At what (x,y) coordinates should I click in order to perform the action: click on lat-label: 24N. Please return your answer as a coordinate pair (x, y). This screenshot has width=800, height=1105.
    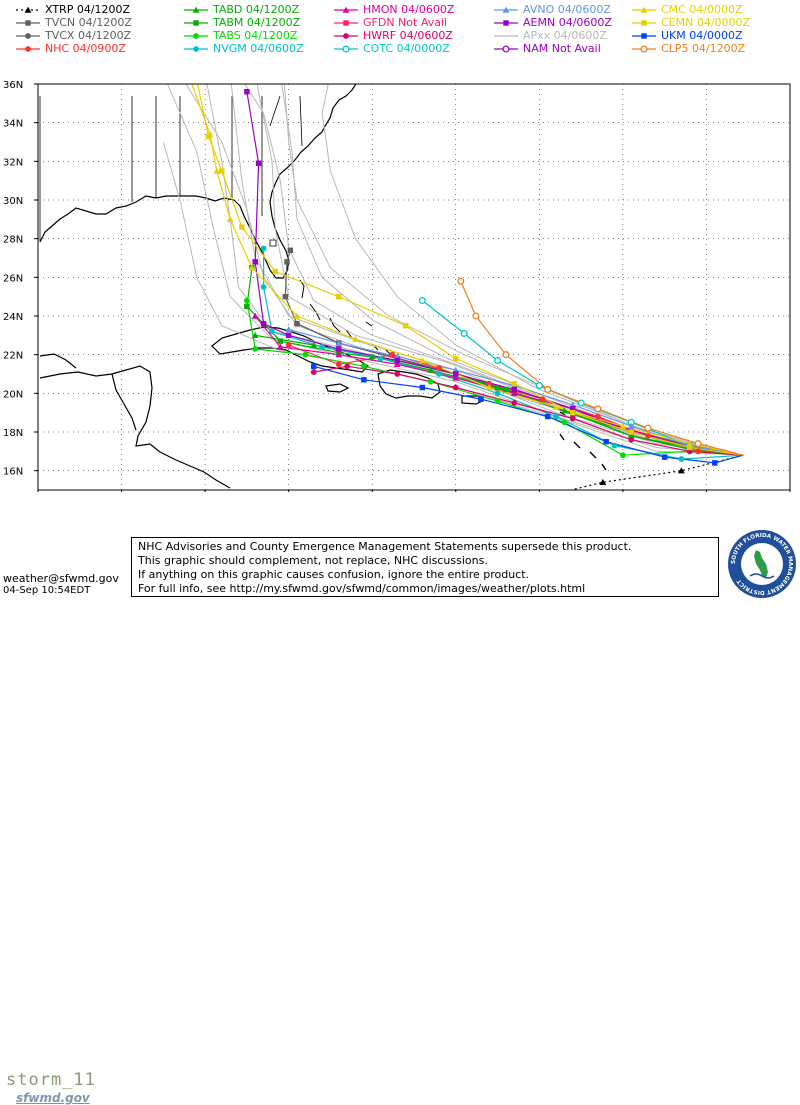
    Looking at the image, I should click on (13, 317).